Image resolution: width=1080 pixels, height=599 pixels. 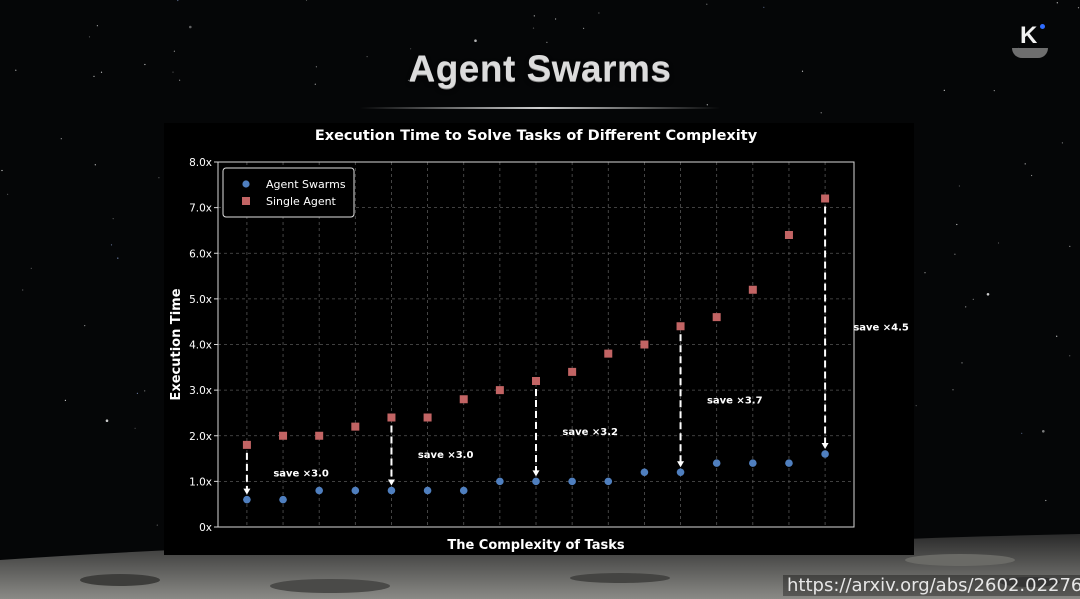 I want to click on save-annotation-label: save ×3.0, so click(x=446, y=455).